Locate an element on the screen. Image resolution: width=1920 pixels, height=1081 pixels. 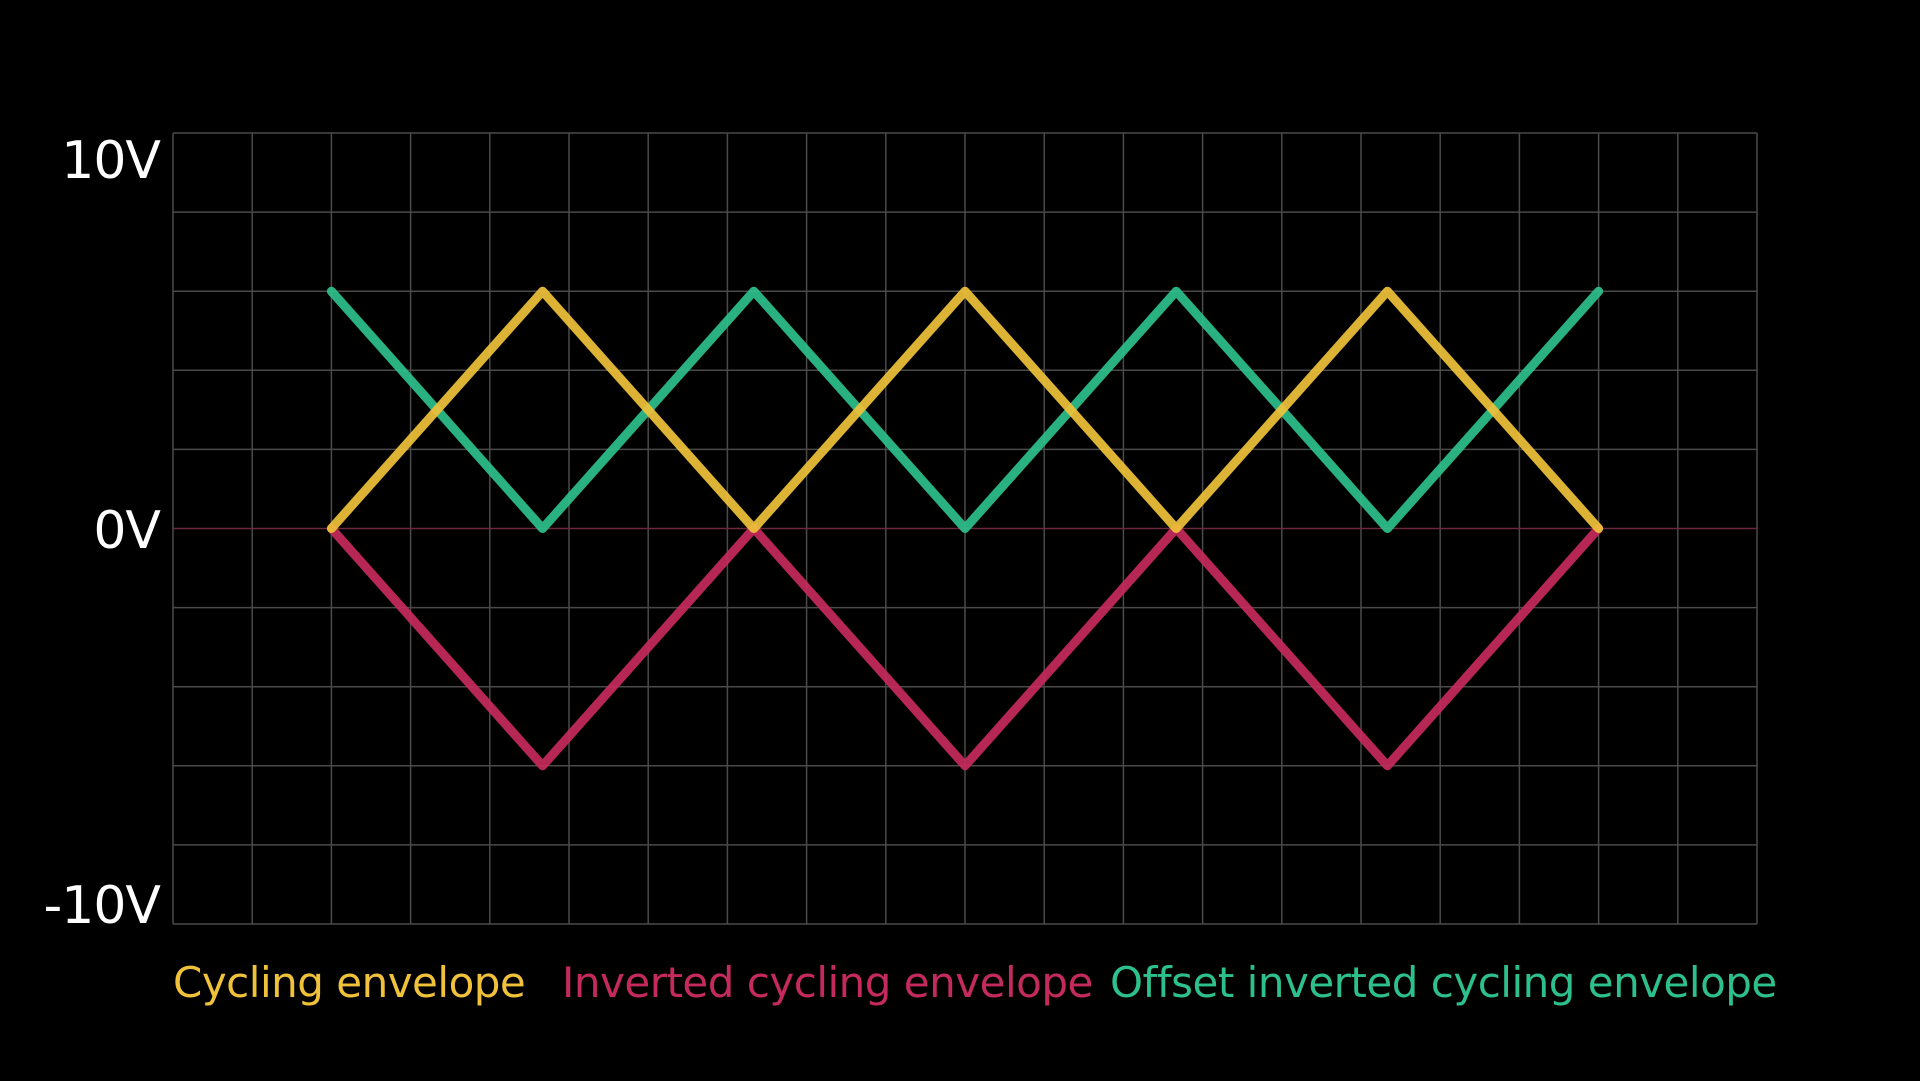
y-tick-label-neg10v: -10V is located at coordinates (102, 906).